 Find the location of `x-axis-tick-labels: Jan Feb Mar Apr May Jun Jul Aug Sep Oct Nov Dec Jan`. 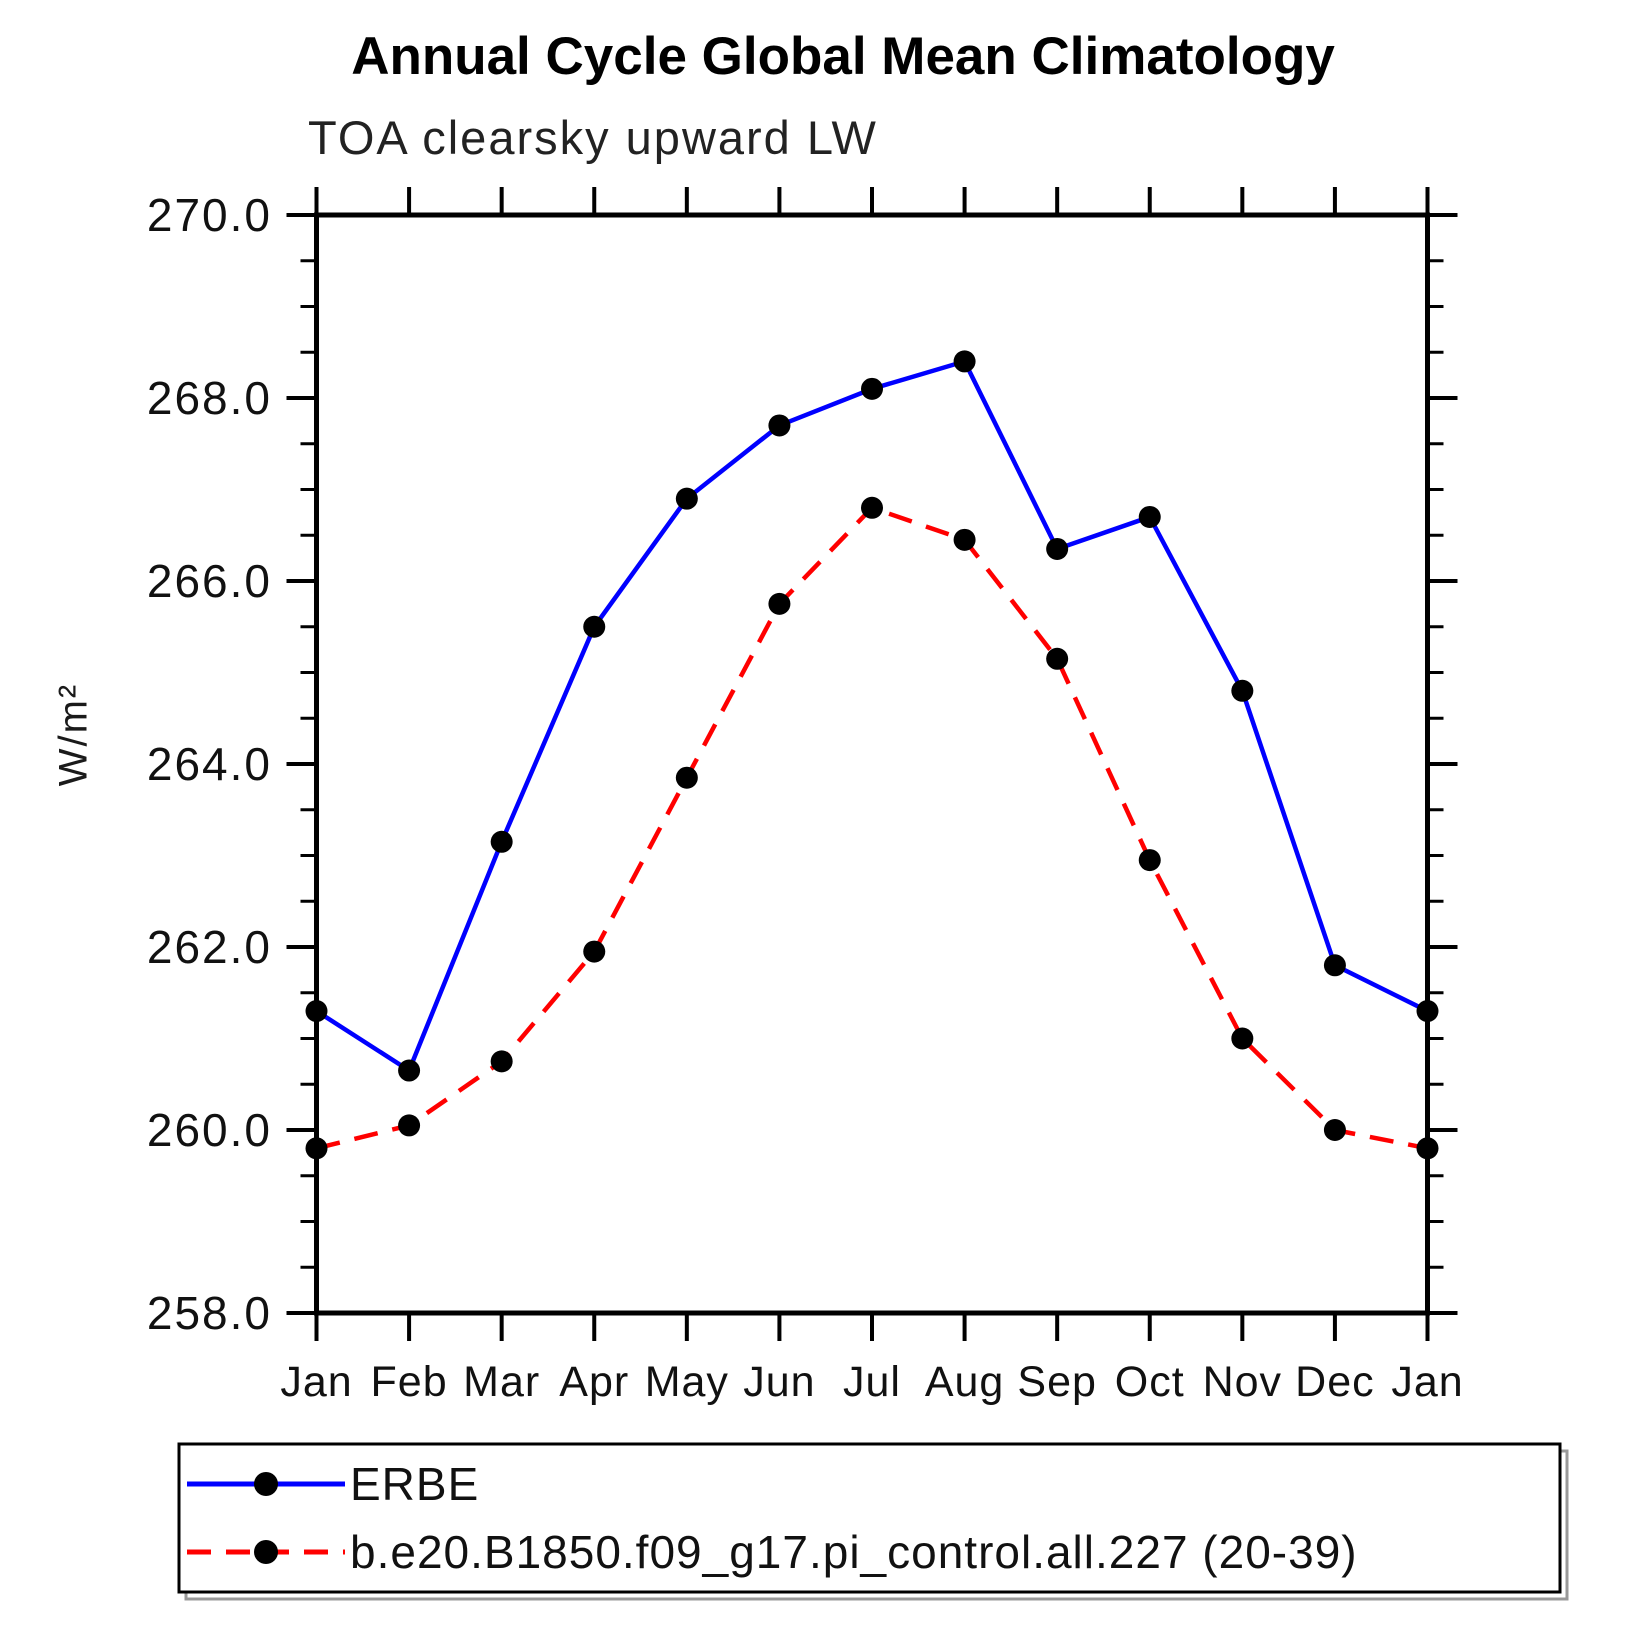

x-axis-tick-labels: Jan Feb Mar Apr May Jun Jul Aug Sep Oct Nov Dec Jan is located at coordinates (871, 1382).